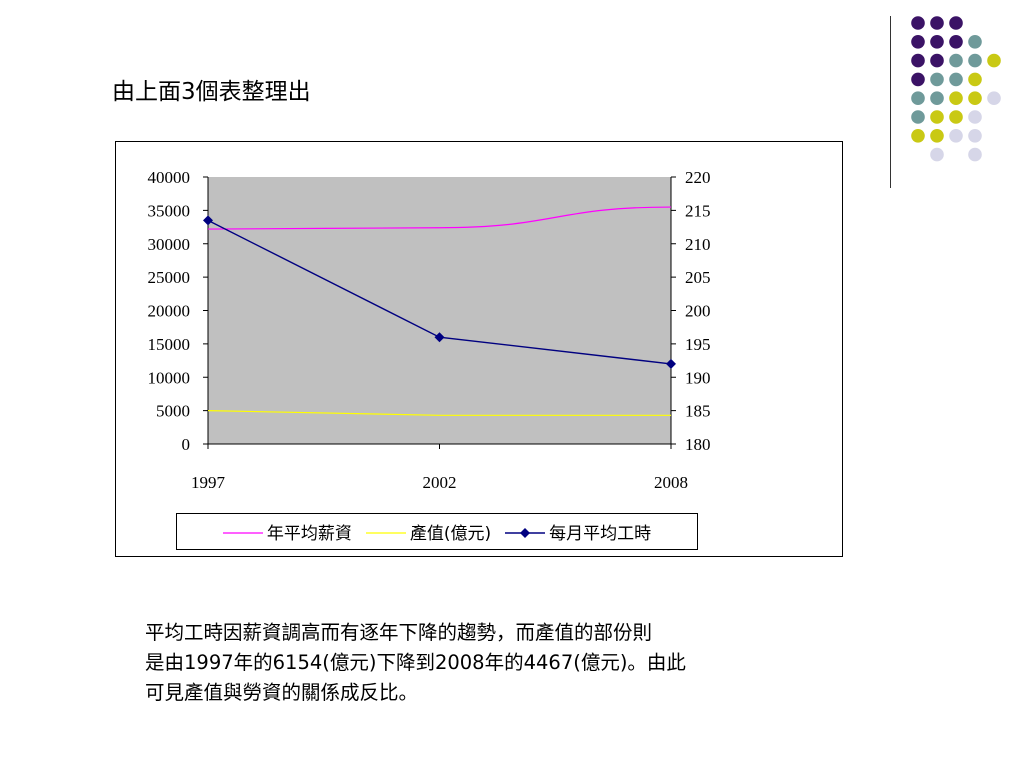 The image size is (1024, 768). I want to click on legend-swatch-hours, so click(525, 532).